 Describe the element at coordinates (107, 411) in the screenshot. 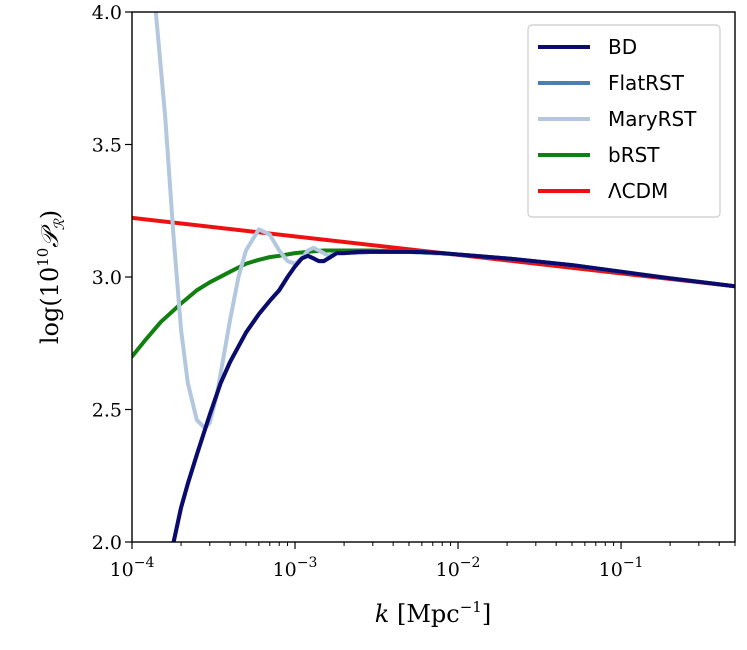

I see `y-tick-label: 2.5` at that location.